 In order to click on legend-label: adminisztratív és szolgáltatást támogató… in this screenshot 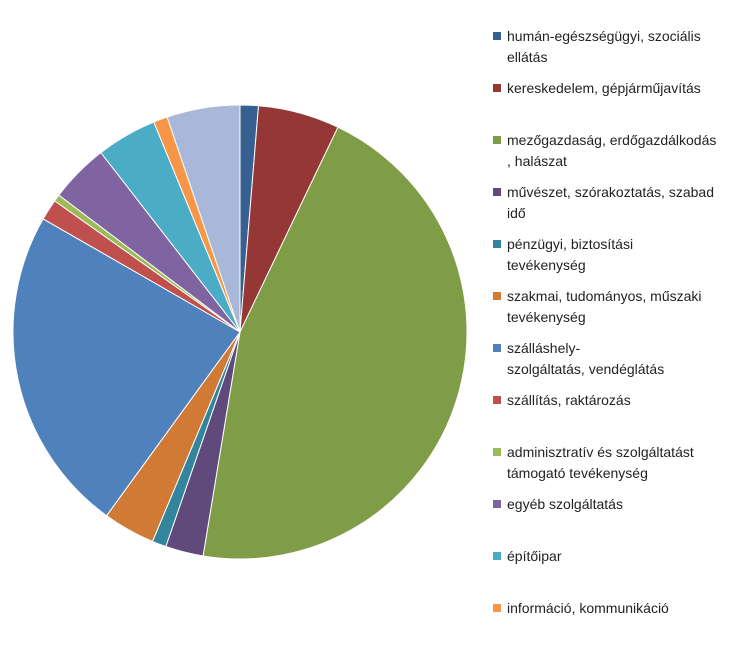, I will do `click(600, 462)`.